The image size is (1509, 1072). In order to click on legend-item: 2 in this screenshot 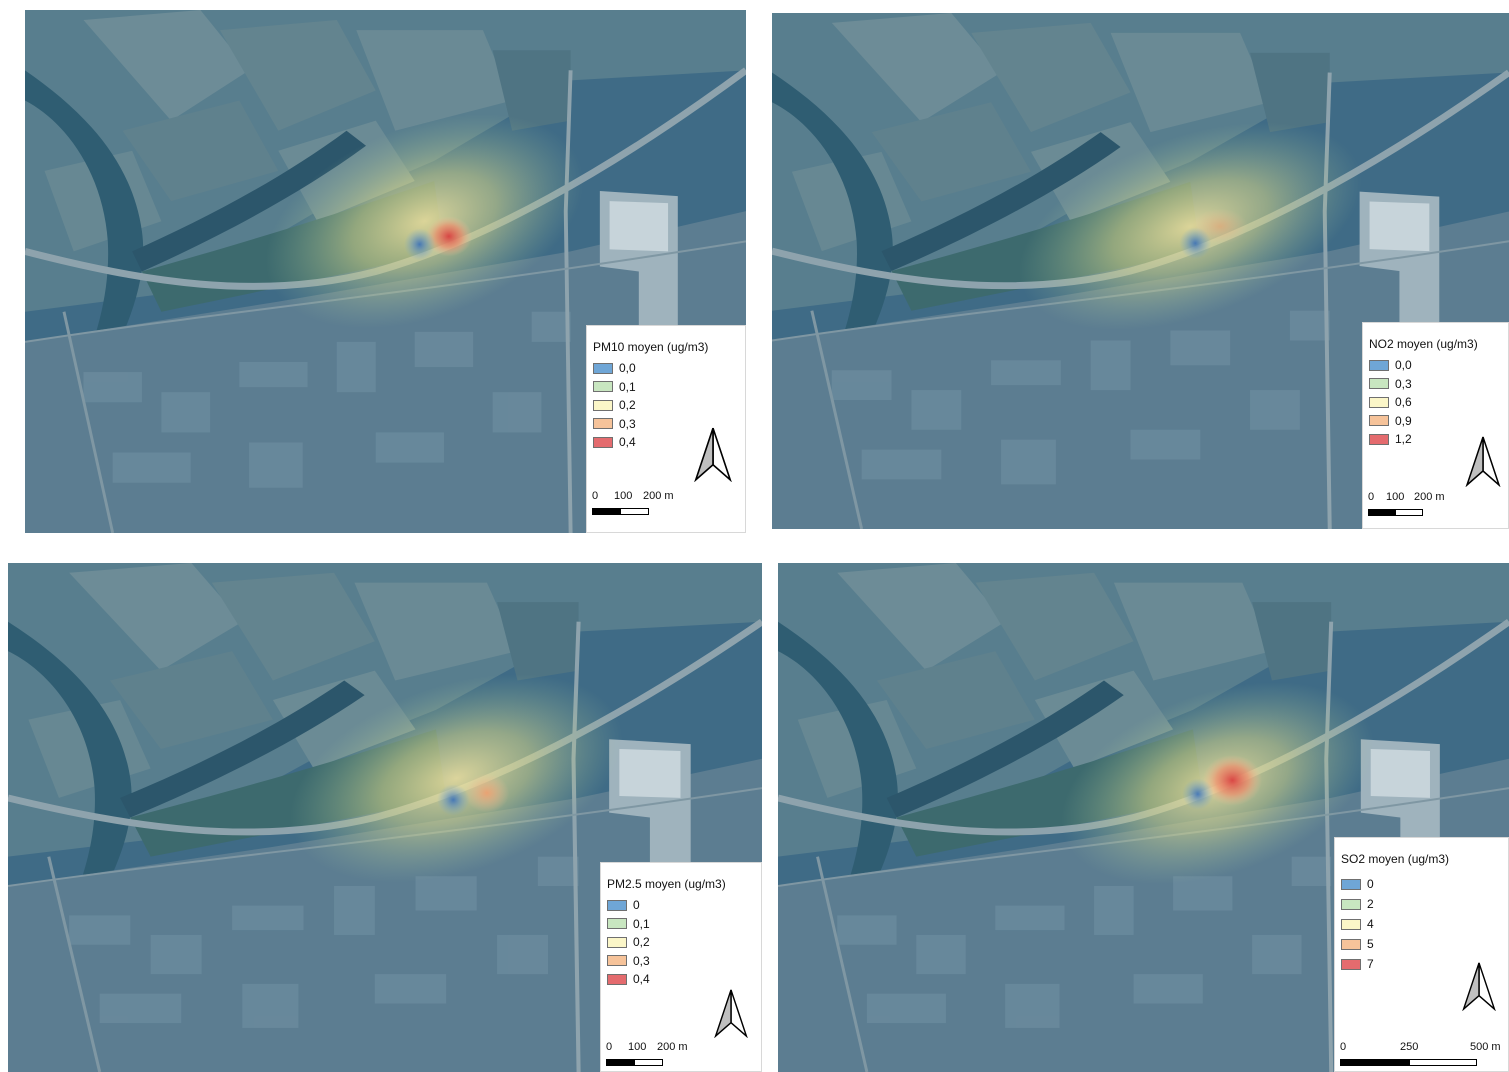, I will do `click(1357, 904)`.